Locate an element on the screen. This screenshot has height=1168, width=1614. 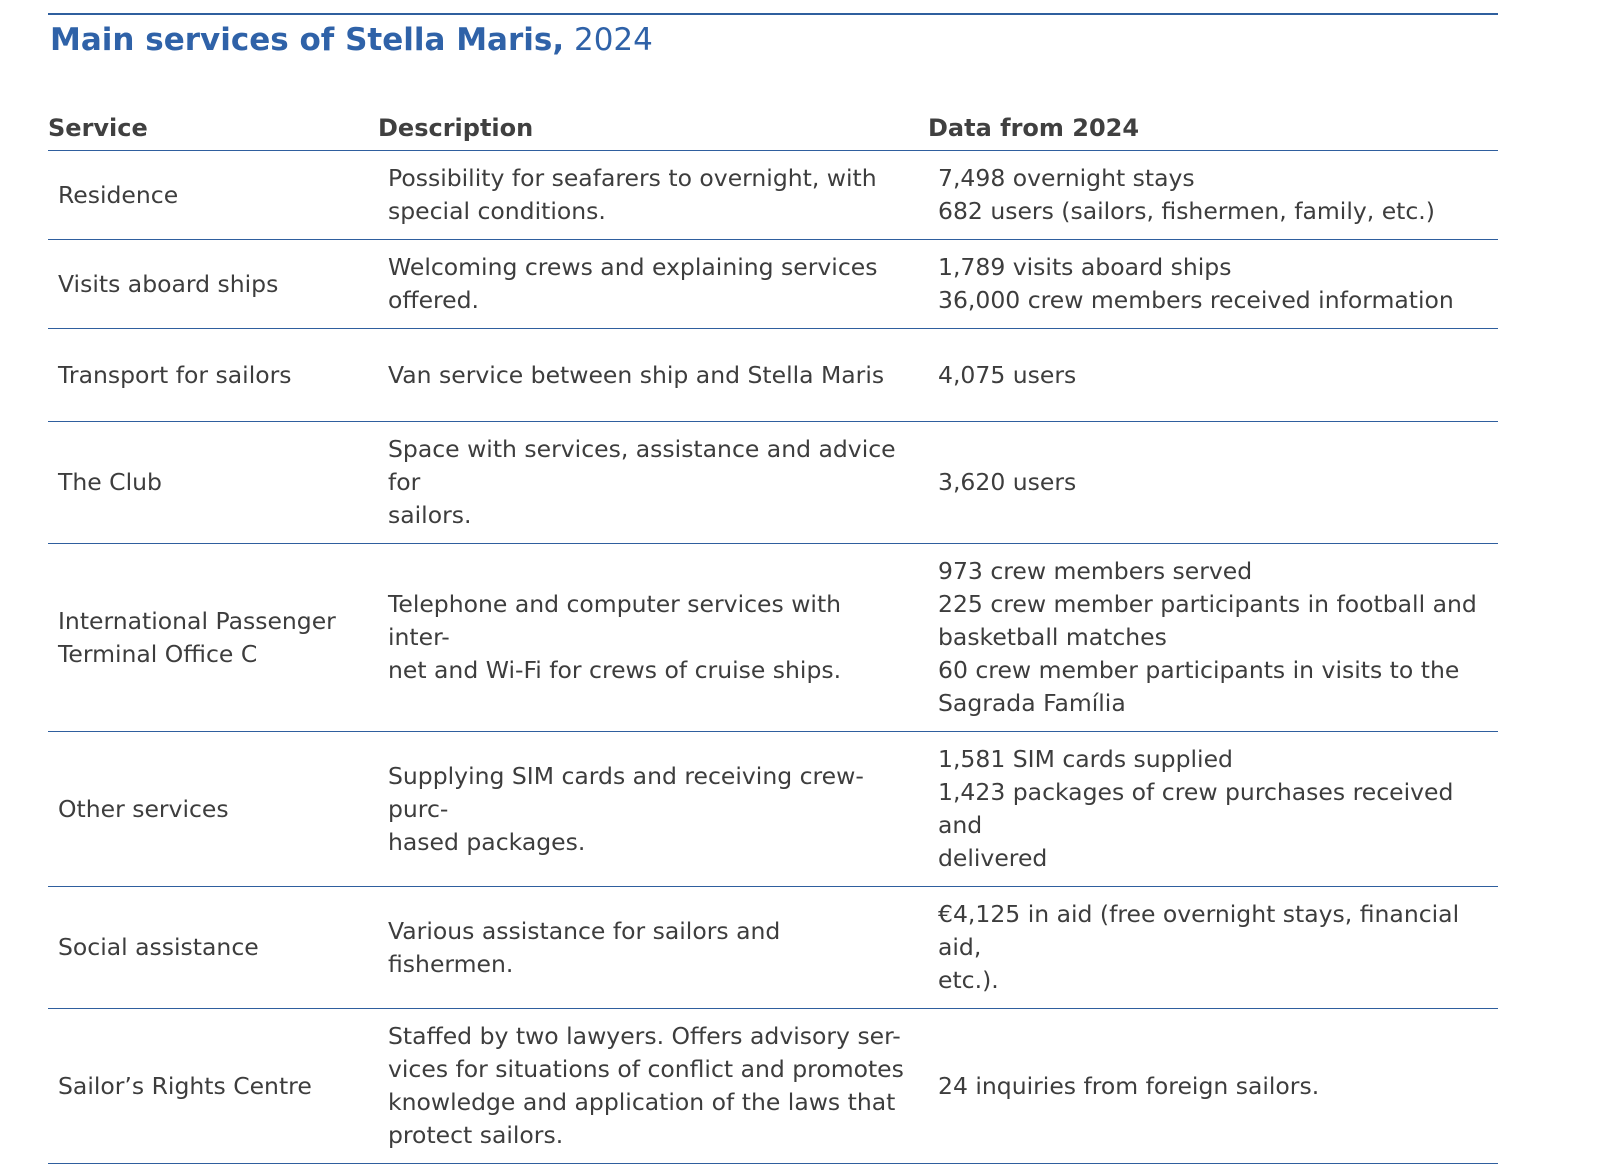
description-line: protect sailors. is located at coordinates (476, 1135).